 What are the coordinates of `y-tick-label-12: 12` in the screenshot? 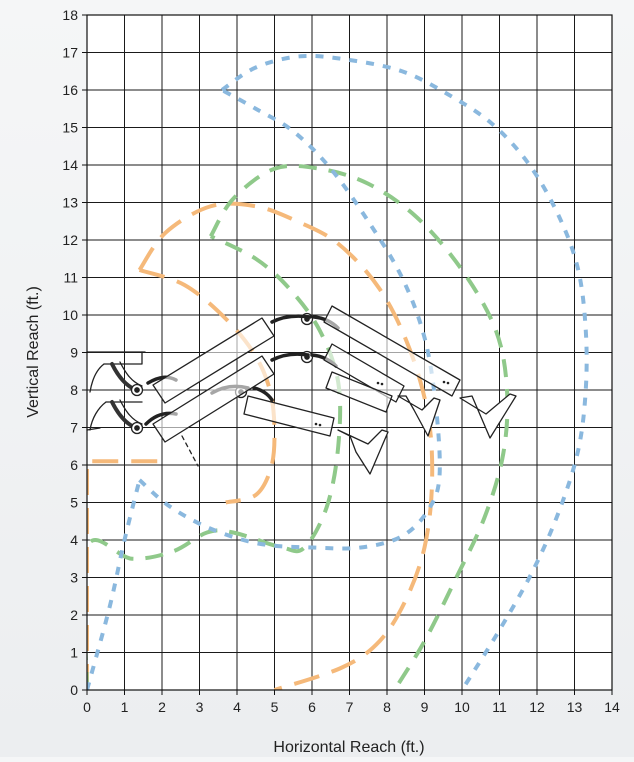 It's located at (70, 240).